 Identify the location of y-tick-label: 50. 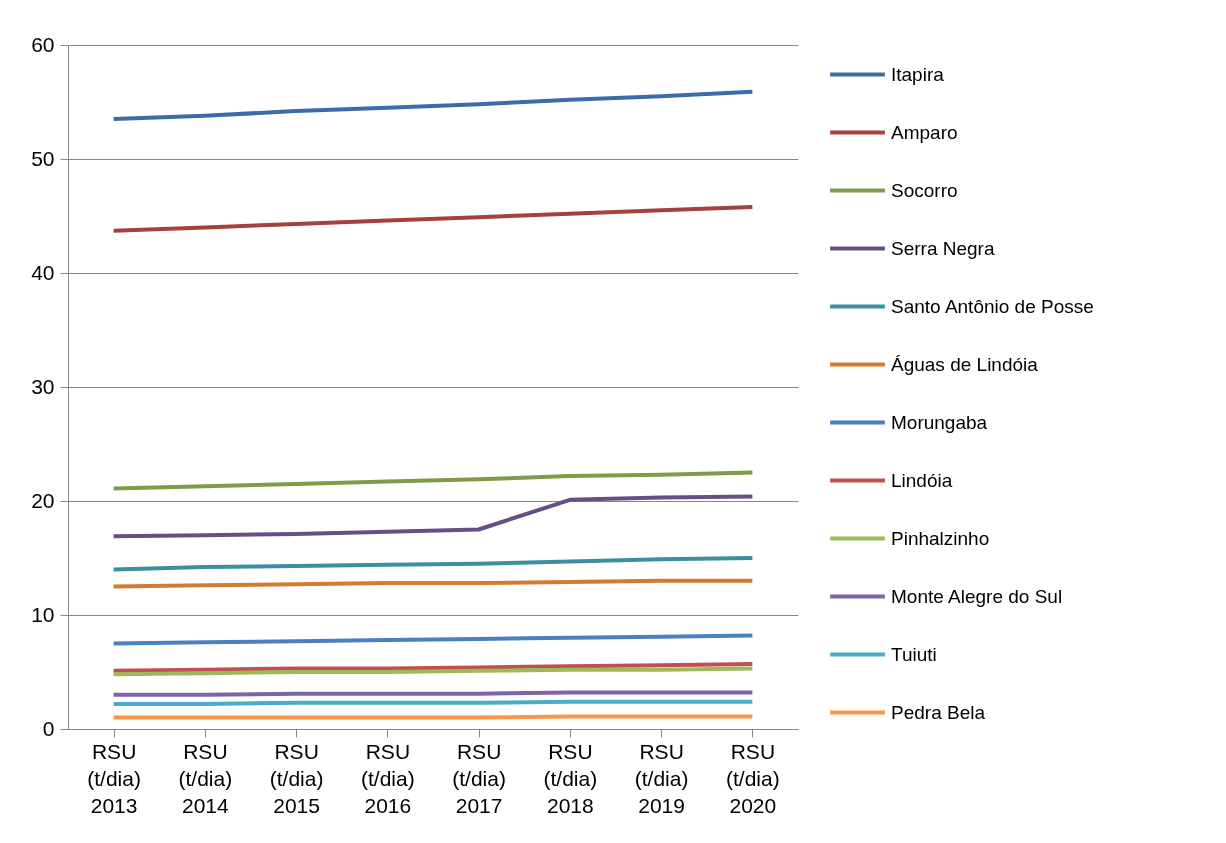
(43, 158).